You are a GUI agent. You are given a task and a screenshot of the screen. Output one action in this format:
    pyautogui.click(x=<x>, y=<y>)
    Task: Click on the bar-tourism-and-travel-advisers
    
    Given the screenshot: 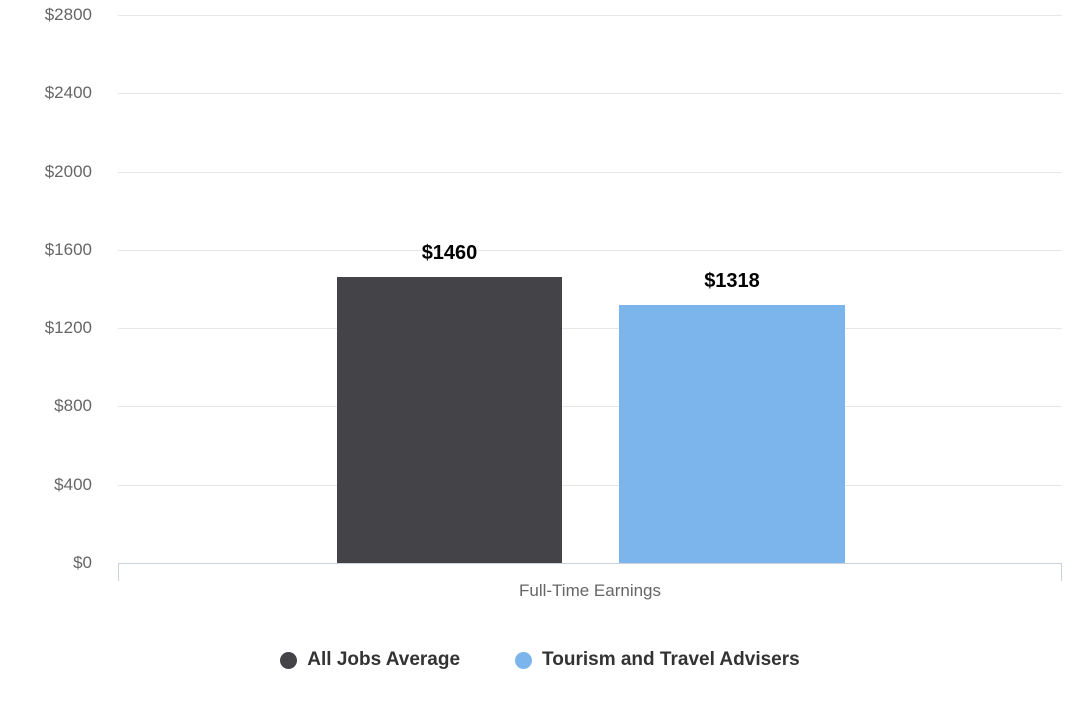 What is the action you would take?
    pyautogui.click(x=732, y=434)
    